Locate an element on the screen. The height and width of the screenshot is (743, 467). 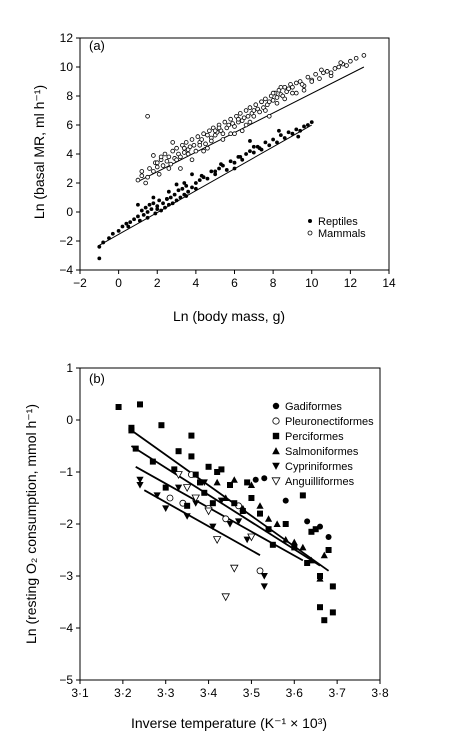
x-tick-label: −2 is located at coordinates (80, 283).